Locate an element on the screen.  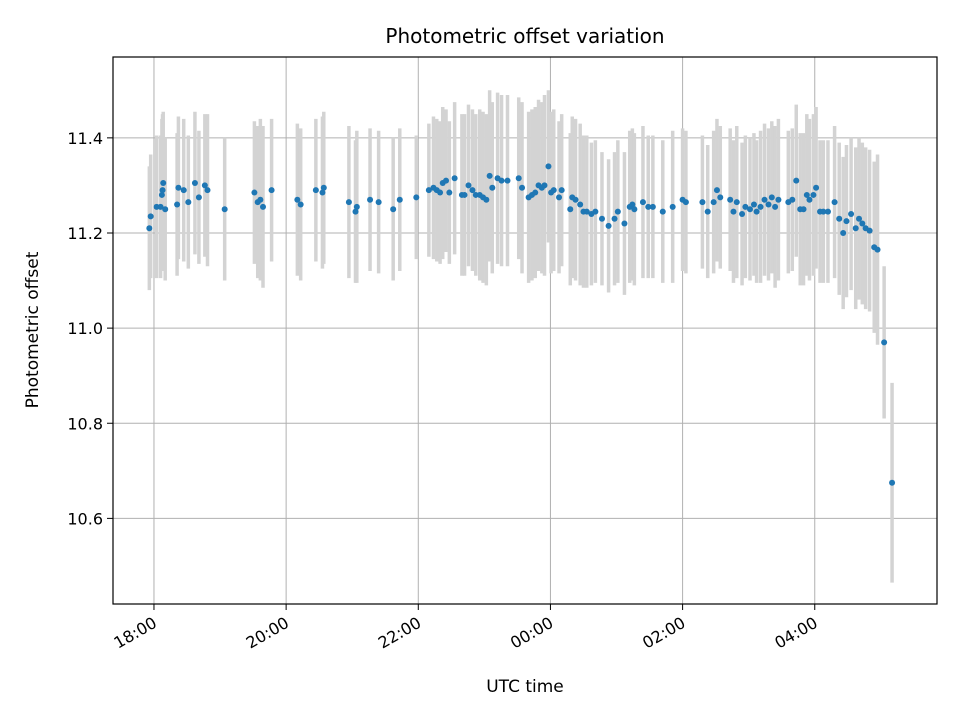
x-tick-label: 00:00 is located at coordinates (531, 633).